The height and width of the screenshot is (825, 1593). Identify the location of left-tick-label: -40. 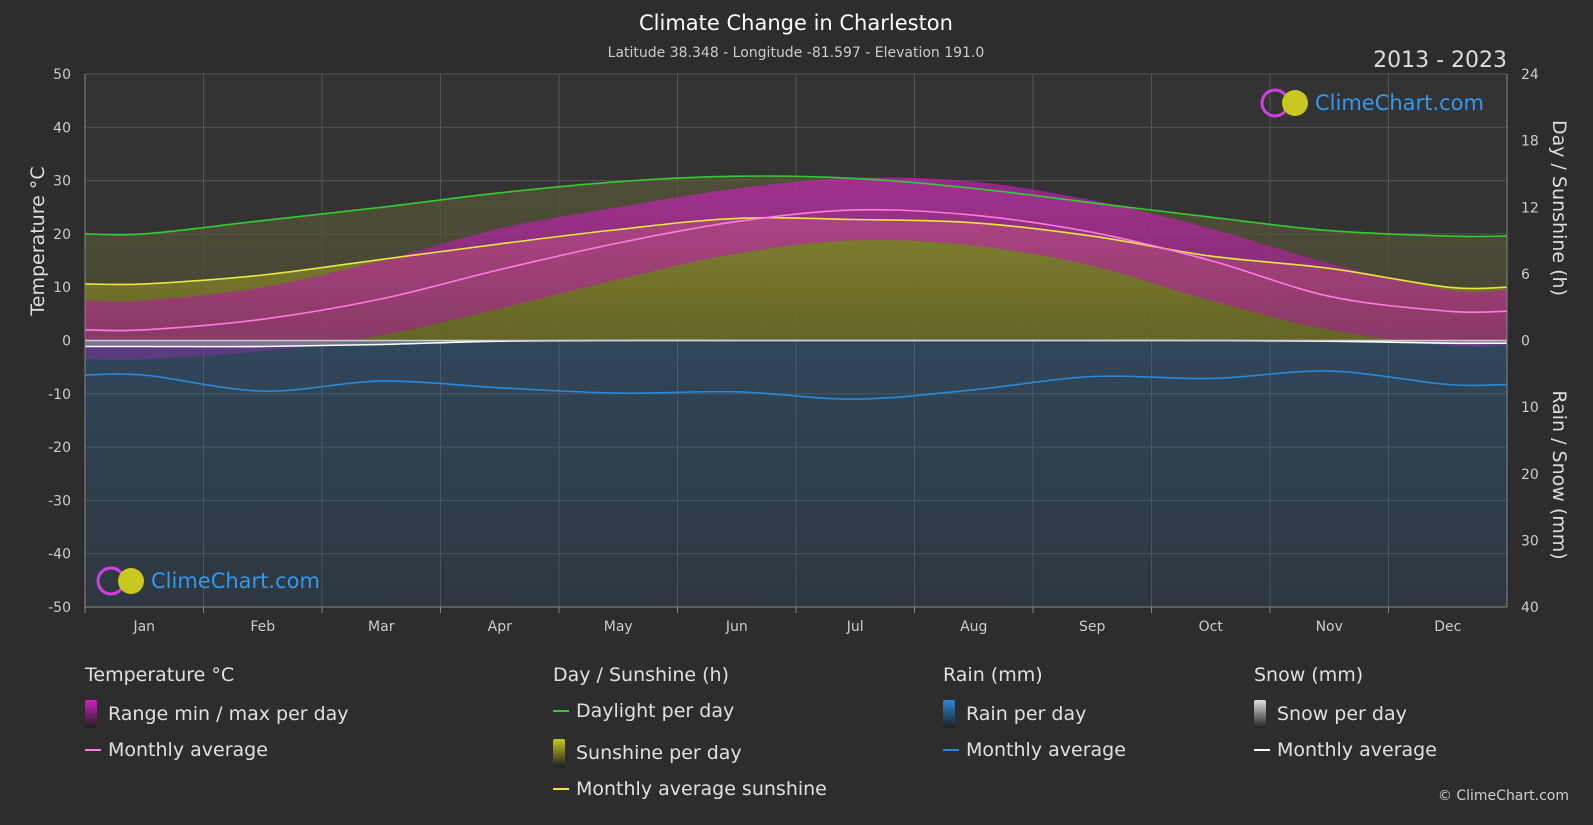
(59, 555).